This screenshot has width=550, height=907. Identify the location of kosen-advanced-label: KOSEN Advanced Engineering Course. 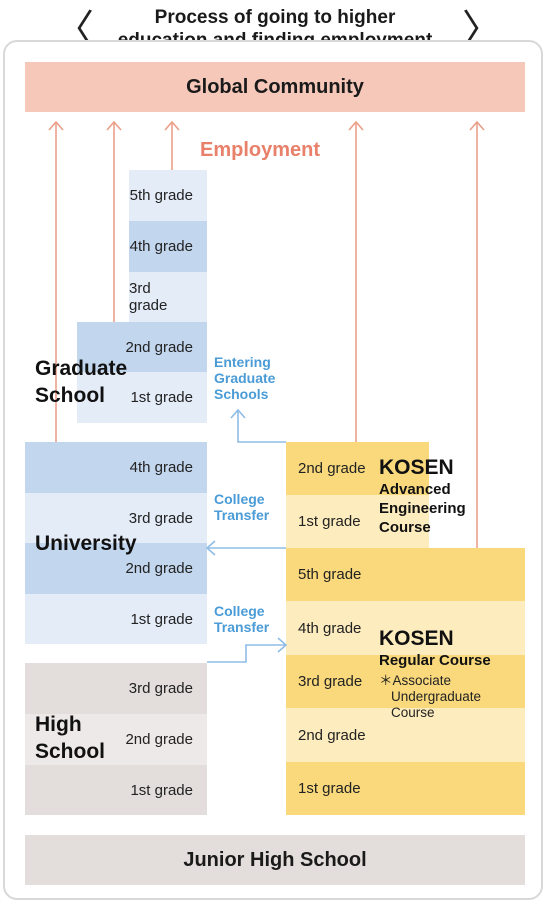
(422, 496).